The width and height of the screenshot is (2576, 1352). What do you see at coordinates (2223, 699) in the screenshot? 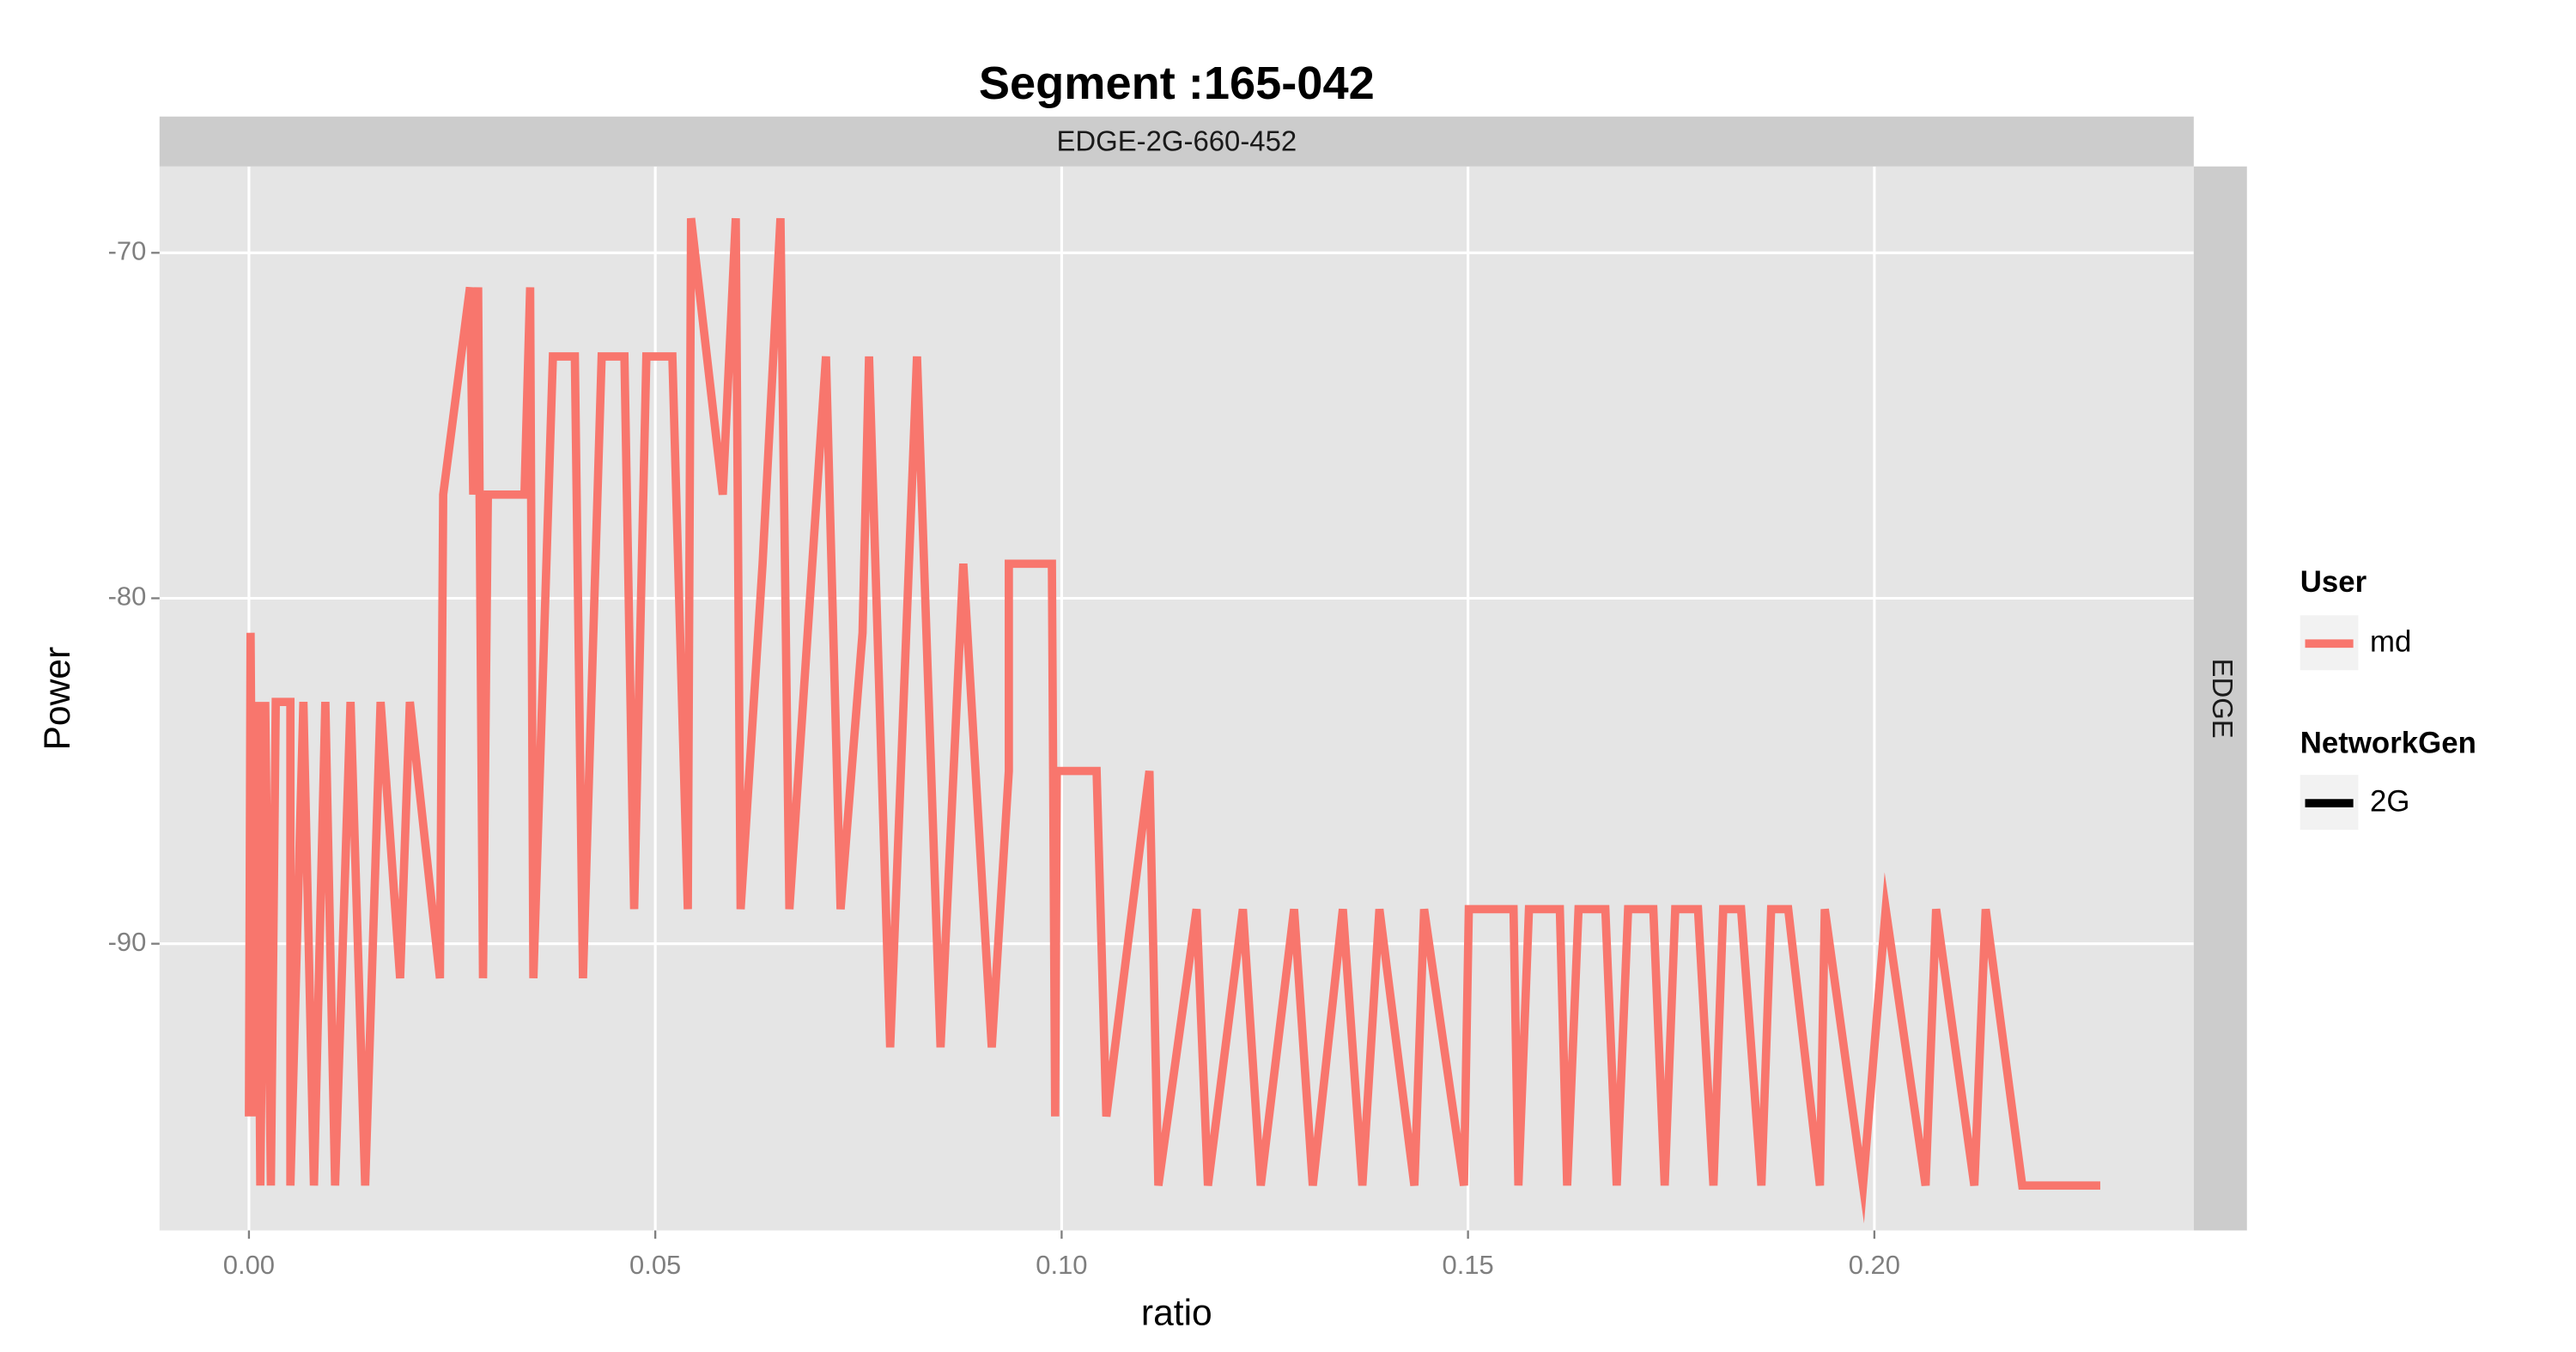
I see `facet-label-right: EDGE` at bounding box center [2223, 699].